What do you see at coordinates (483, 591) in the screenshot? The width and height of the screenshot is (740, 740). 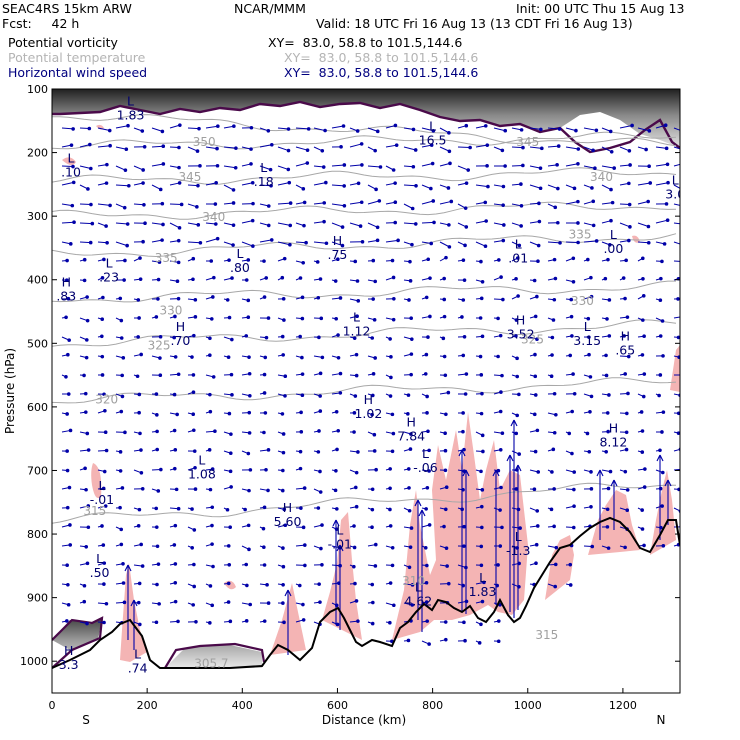 I see `extremum-value: 1.83` at bounding box center [483, 591].